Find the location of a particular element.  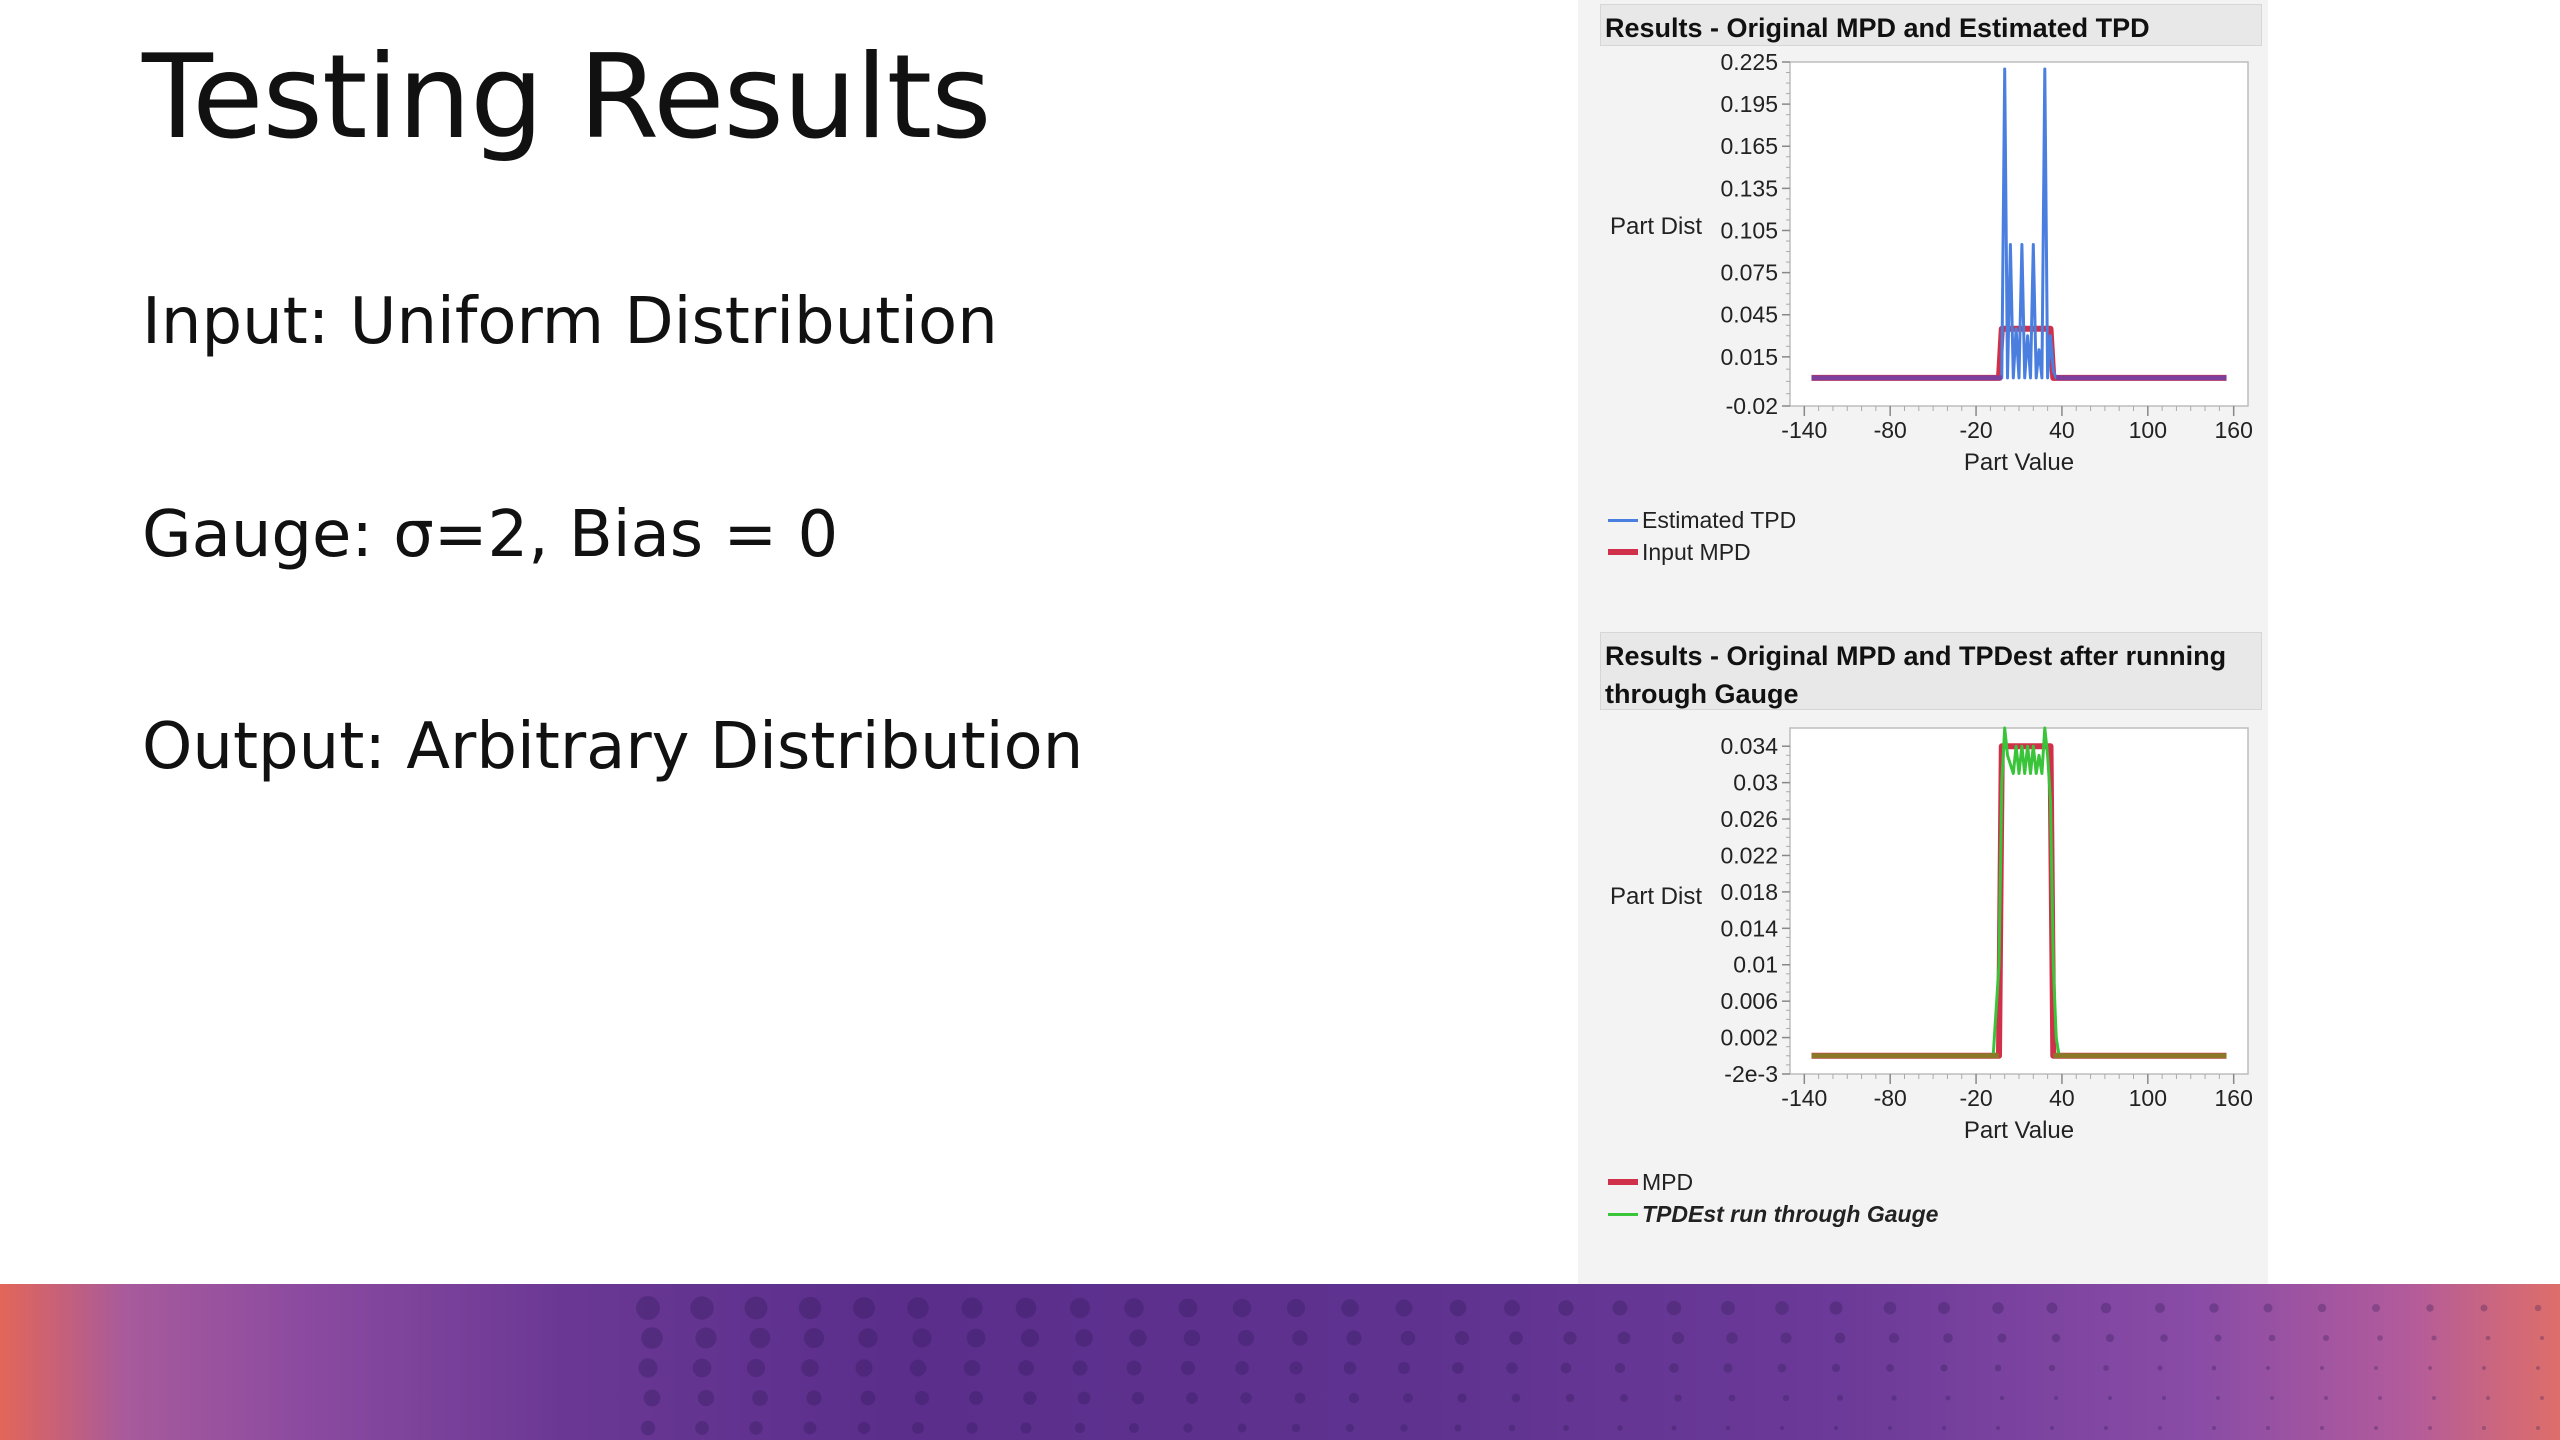

chart2-legend: MPD TPDEst run through Gauge is located at coordinates (1773, 1198).